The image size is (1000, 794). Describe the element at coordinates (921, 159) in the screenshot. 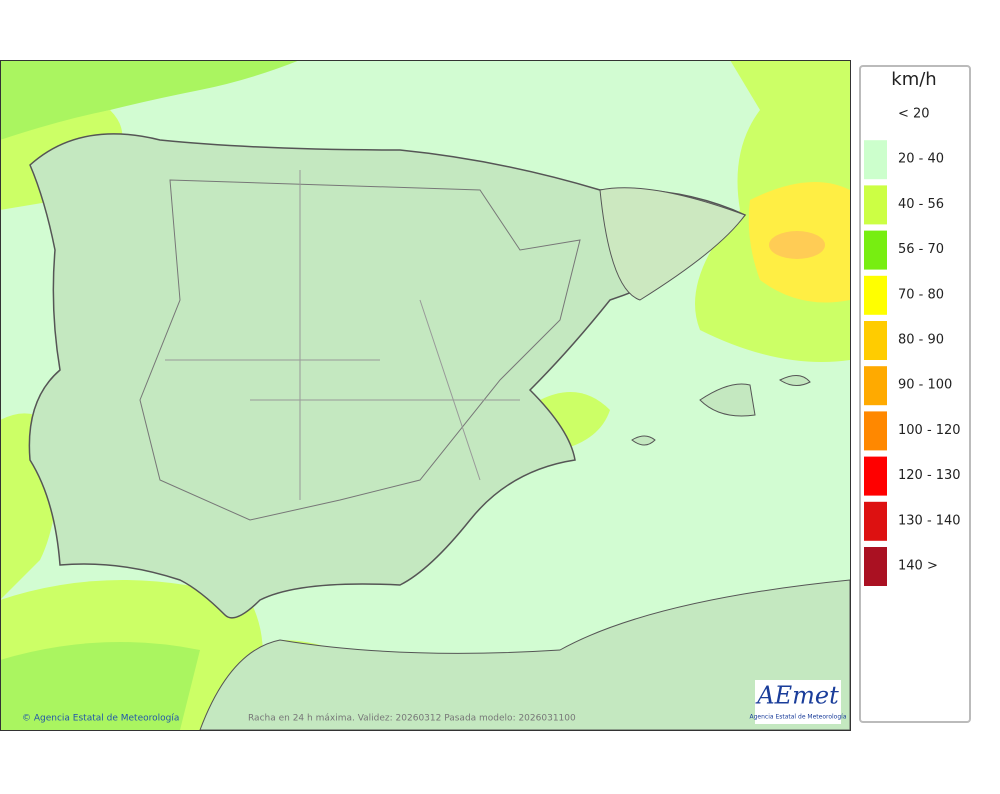

I see `legend-label: 20 - 40` at that location.